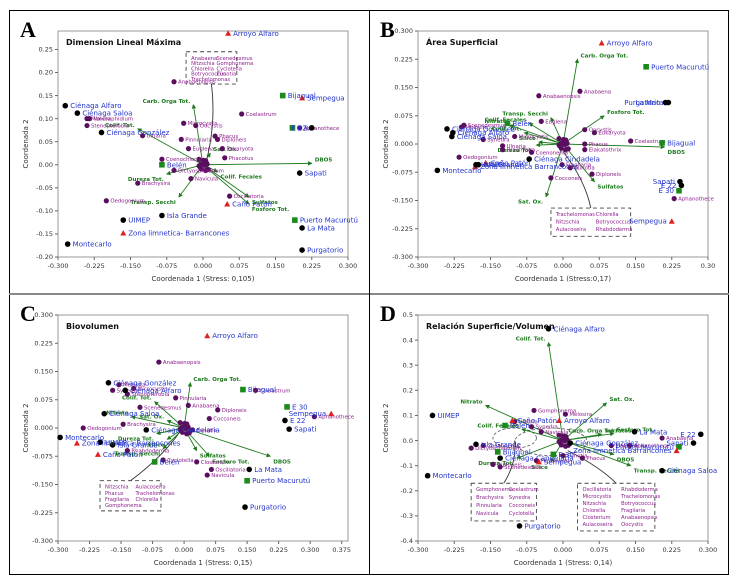 This screenshot has width=738, height=583. I want to click on site-label: Isla Grande, so click(501, 445).